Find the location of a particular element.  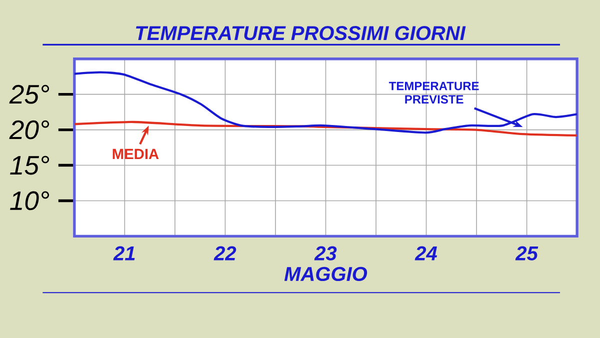

x-axis-title: MAGGIO is located at coordinates (326, 274).